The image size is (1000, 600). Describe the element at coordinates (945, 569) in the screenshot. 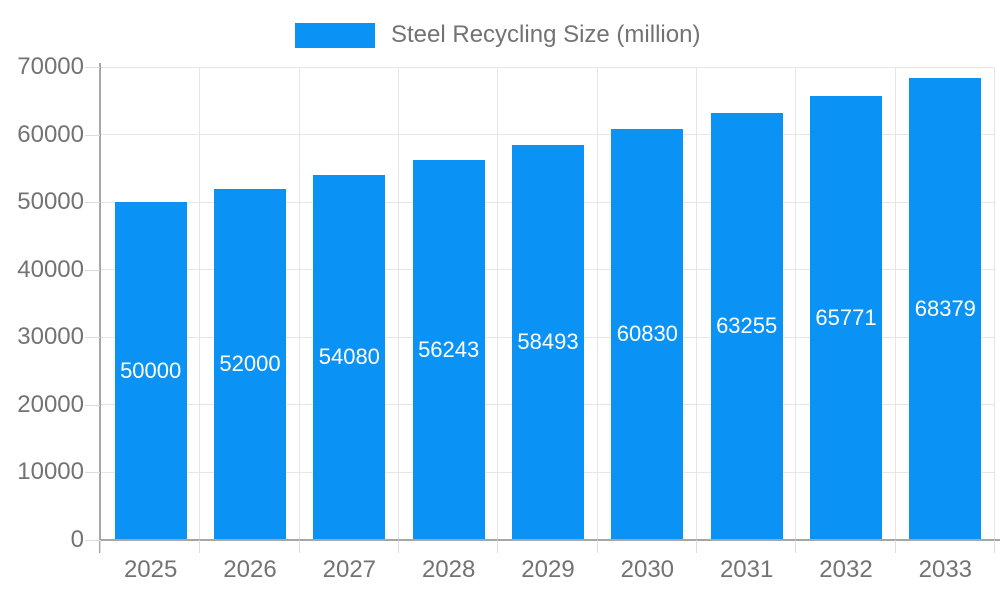

I see `x-tick-label: 2033` at that location.